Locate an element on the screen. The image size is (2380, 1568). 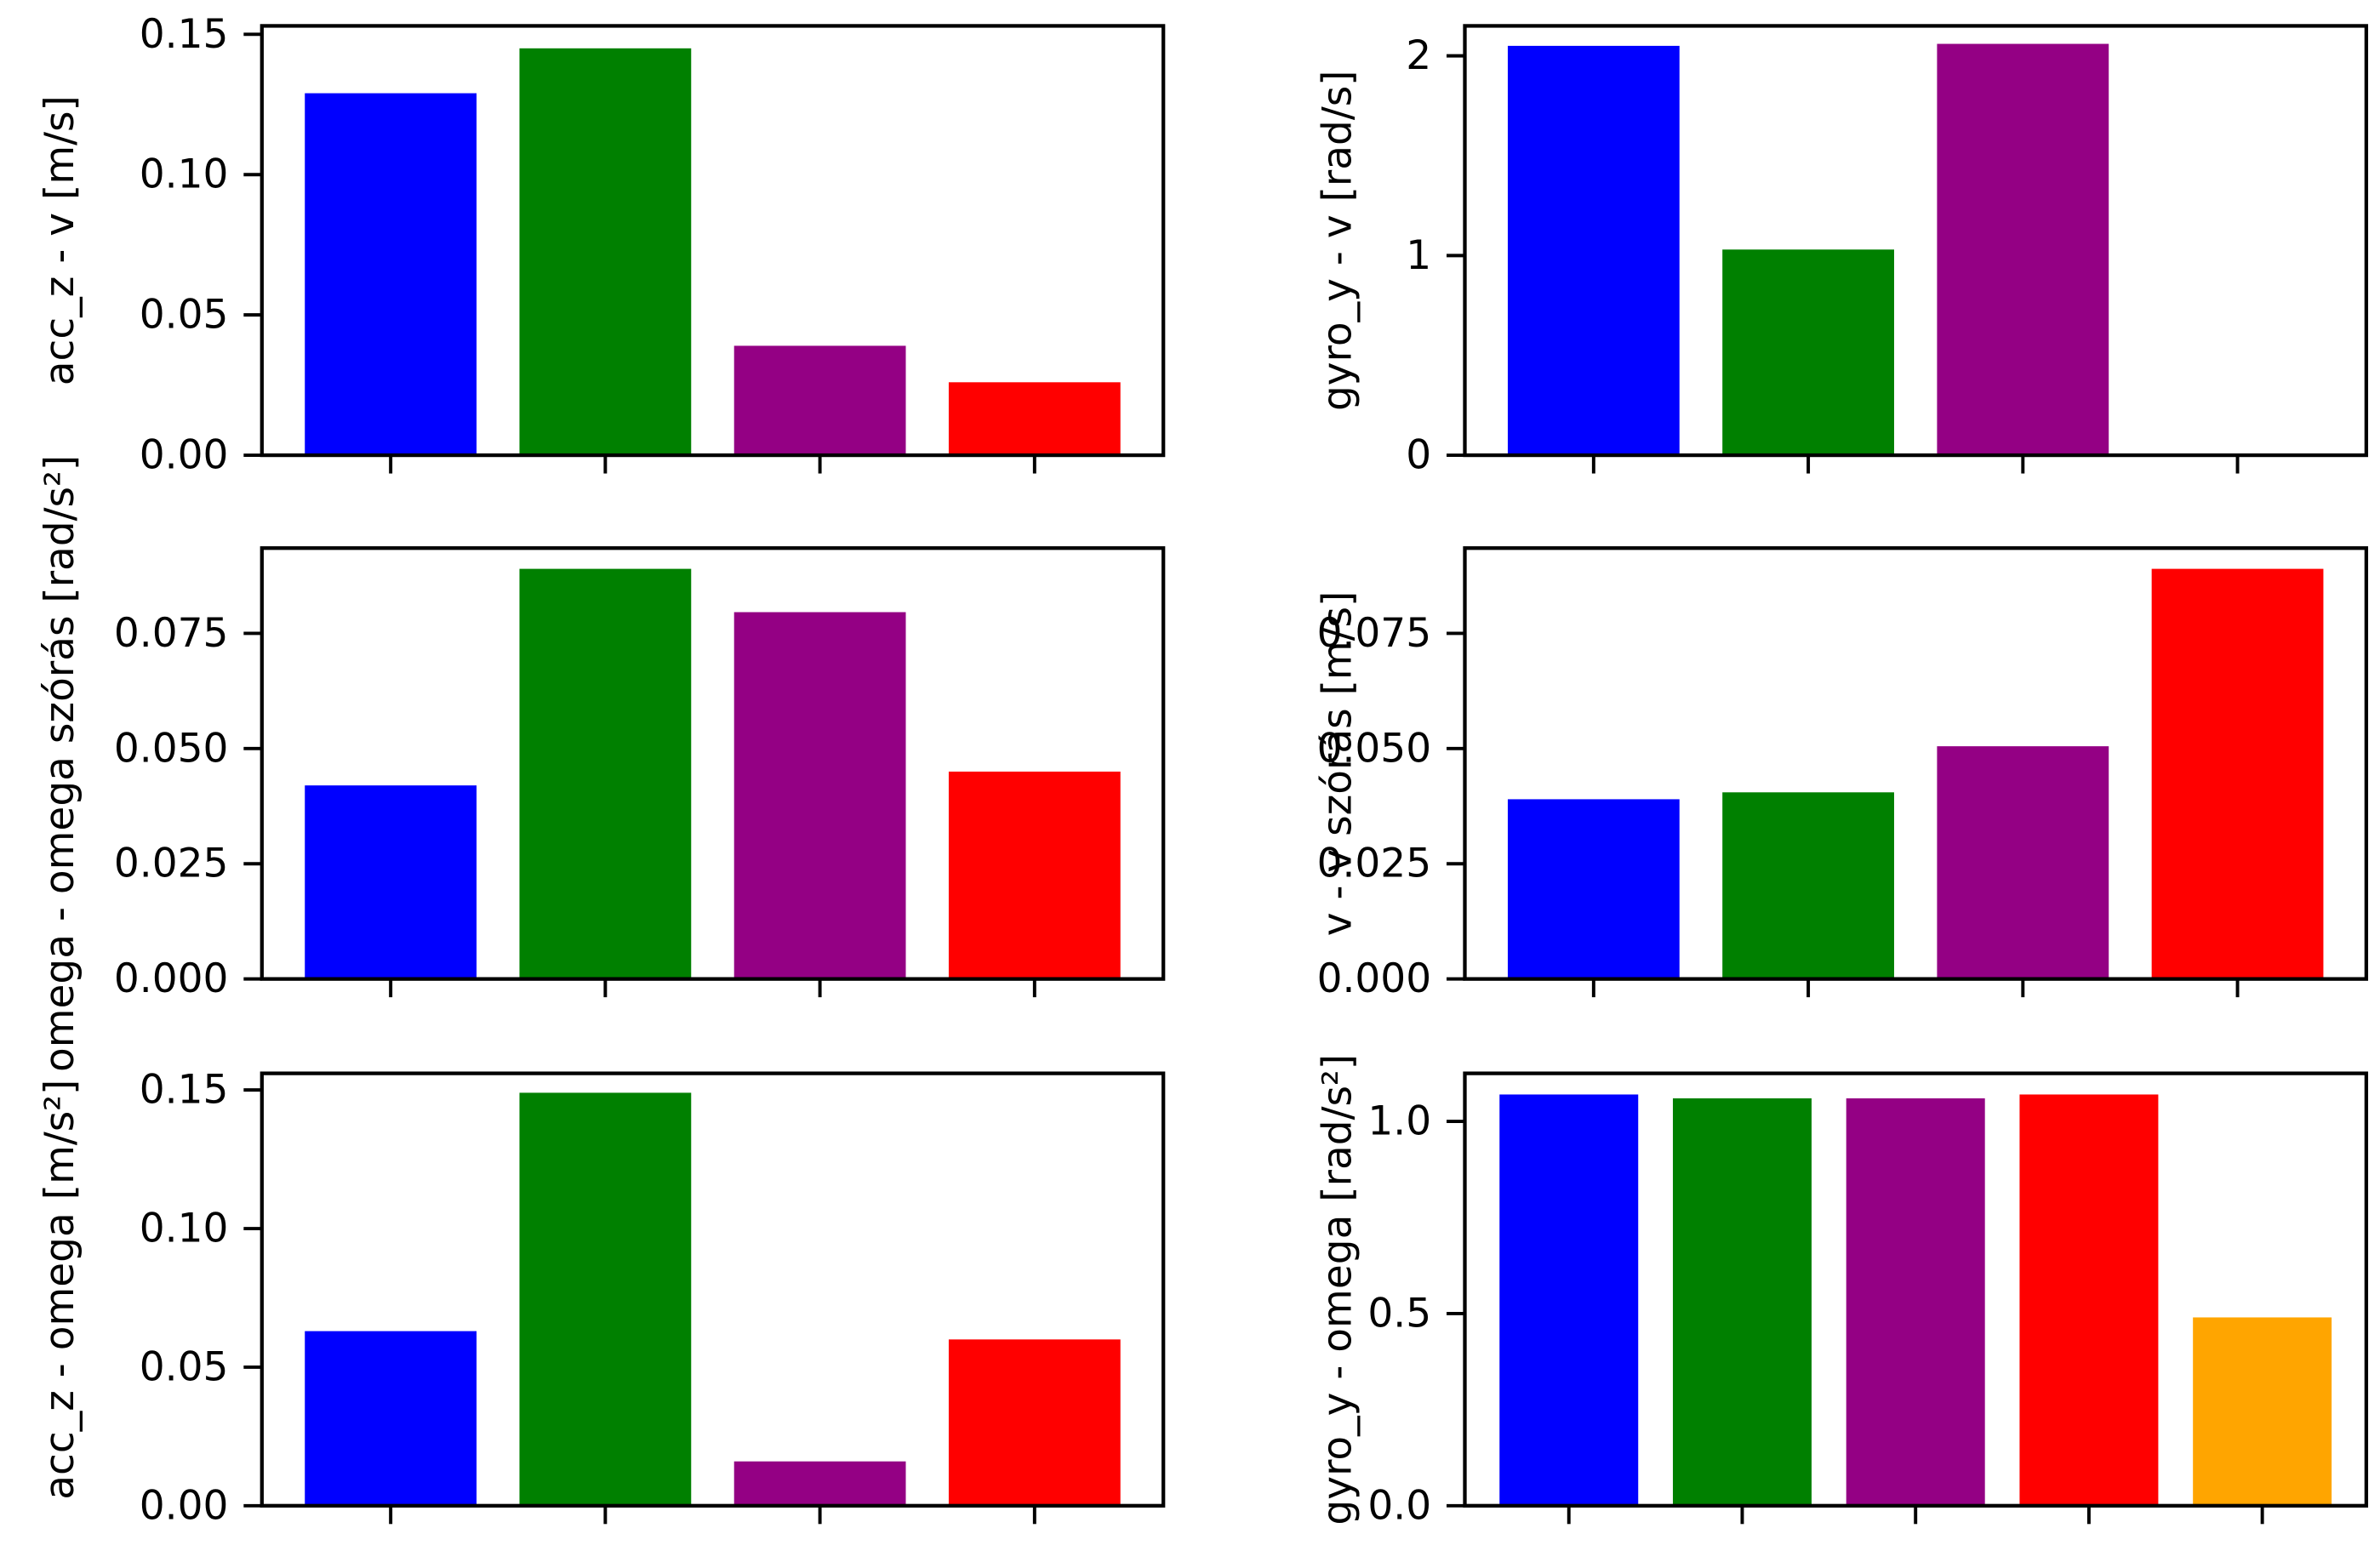
y-tick-label: 2 is located at coordinates (1418, 55).